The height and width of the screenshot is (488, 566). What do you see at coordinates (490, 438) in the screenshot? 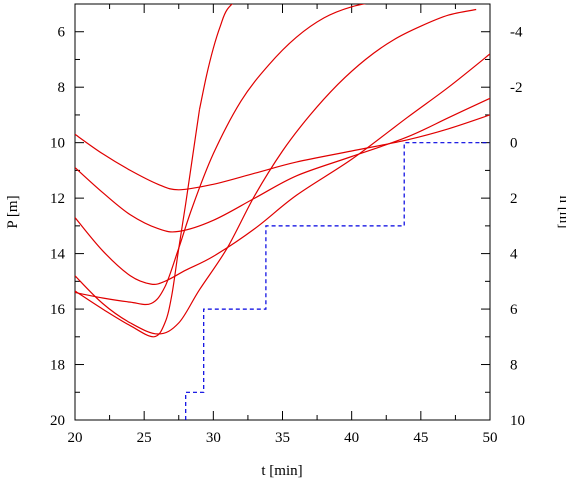
I see `x-tick-label: 50` at bounding box center [490, 438].